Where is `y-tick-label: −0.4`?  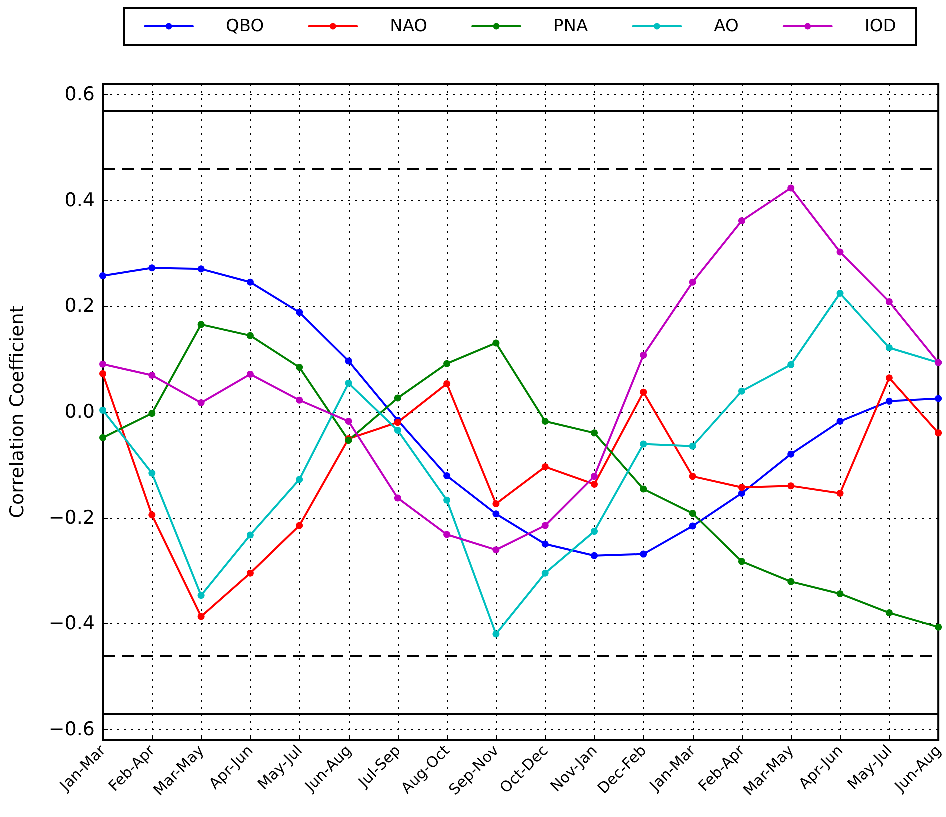
y-tick-label: −0.4 is located at coordinates (71, 623).